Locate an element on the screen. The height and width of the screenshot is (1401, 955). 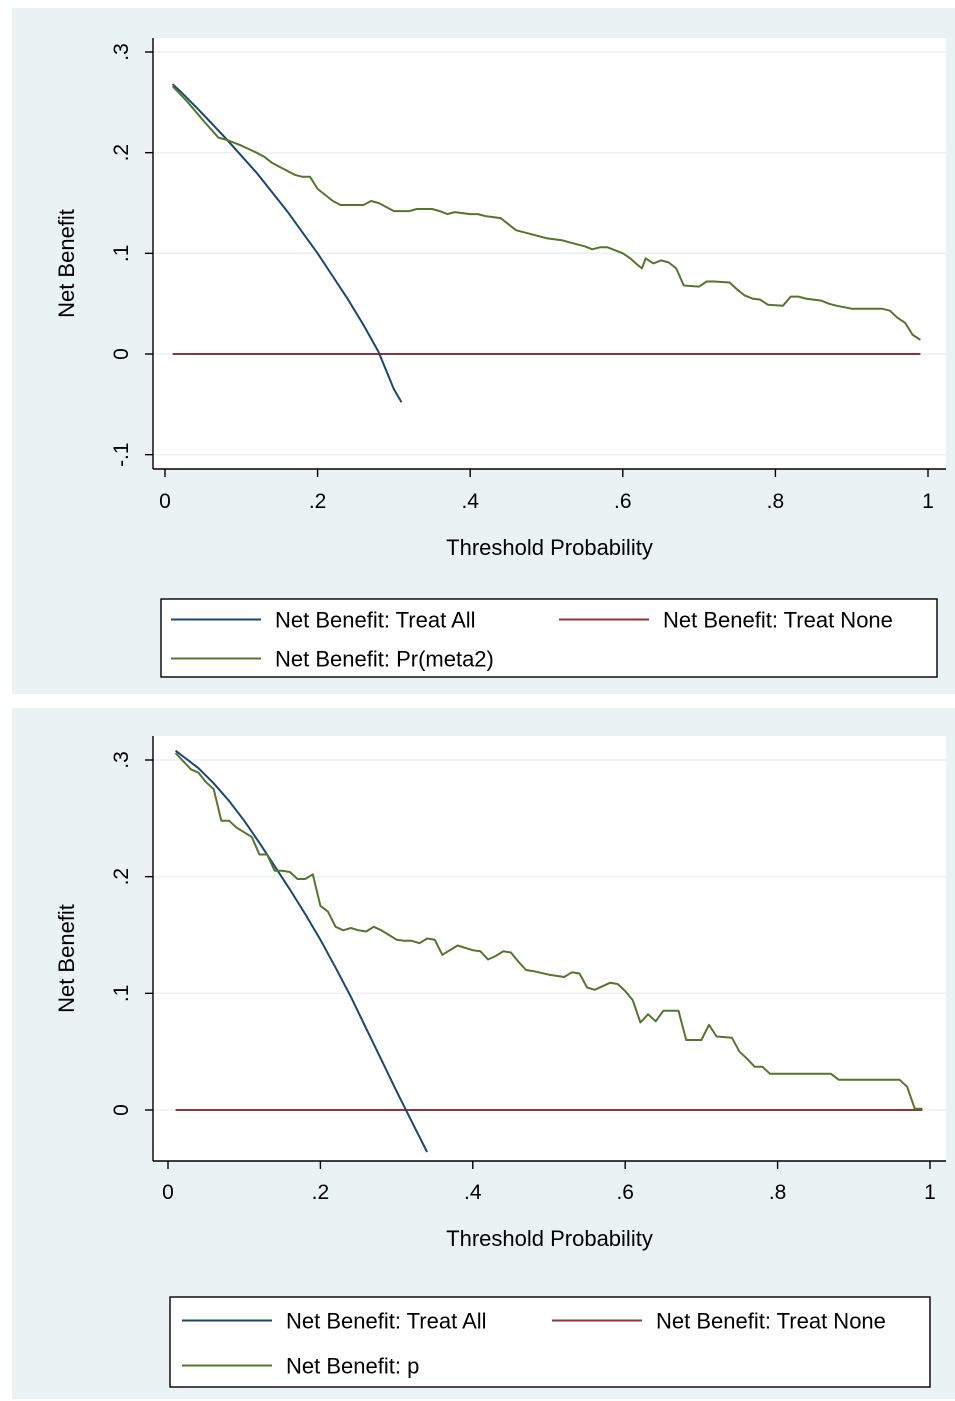
legend-label: Net Benefit: Pr(meta2) is located at coordinates (384, 659).